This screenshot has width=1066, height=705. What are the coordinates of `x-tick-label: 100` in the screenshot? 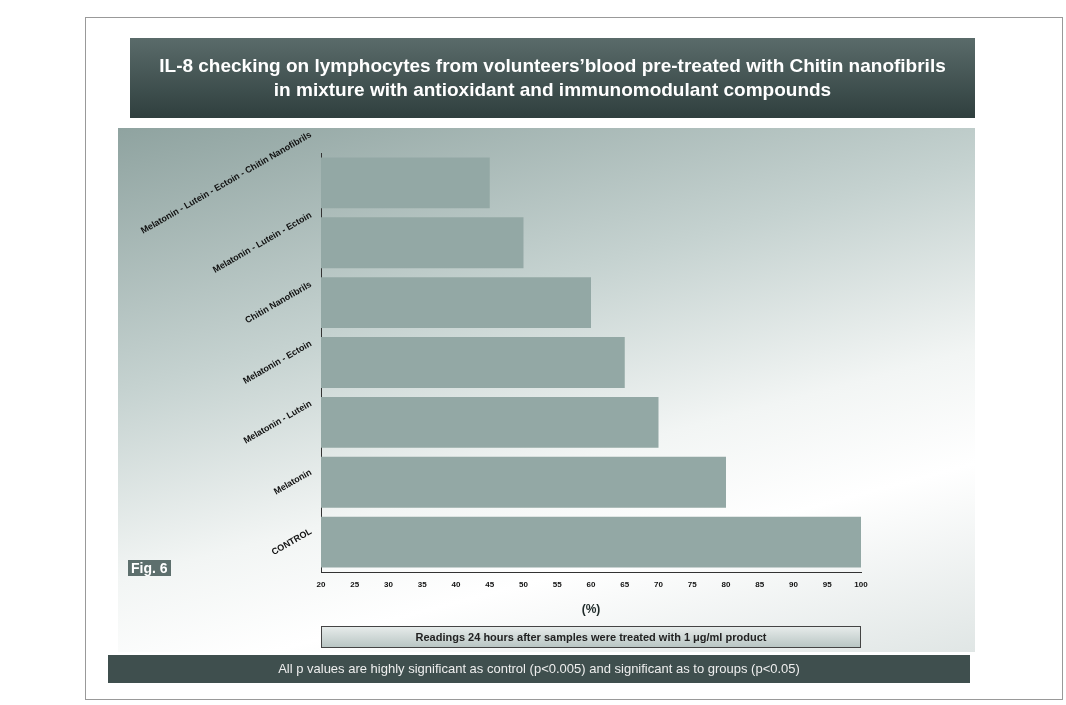 It's located at (861, 584).